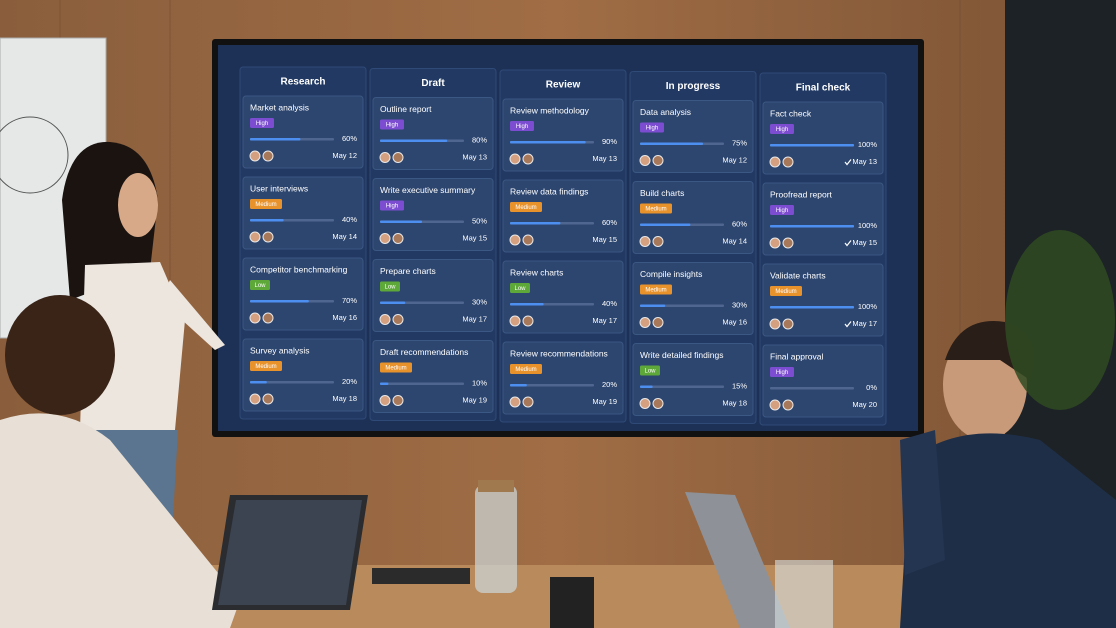 The width and height of the screenshot is (1116, 628). Describe the element at coordinates (559, 353) in the screenshot. I see `card-title: Review recommendations` at that location.